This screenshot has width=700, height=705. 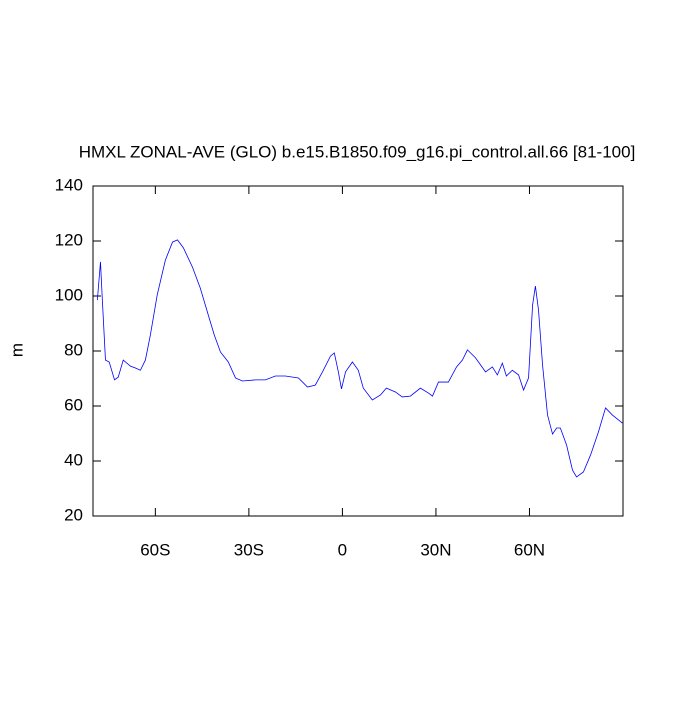 I want to click on y-tick-label: 60, so click(x=73, y=404).